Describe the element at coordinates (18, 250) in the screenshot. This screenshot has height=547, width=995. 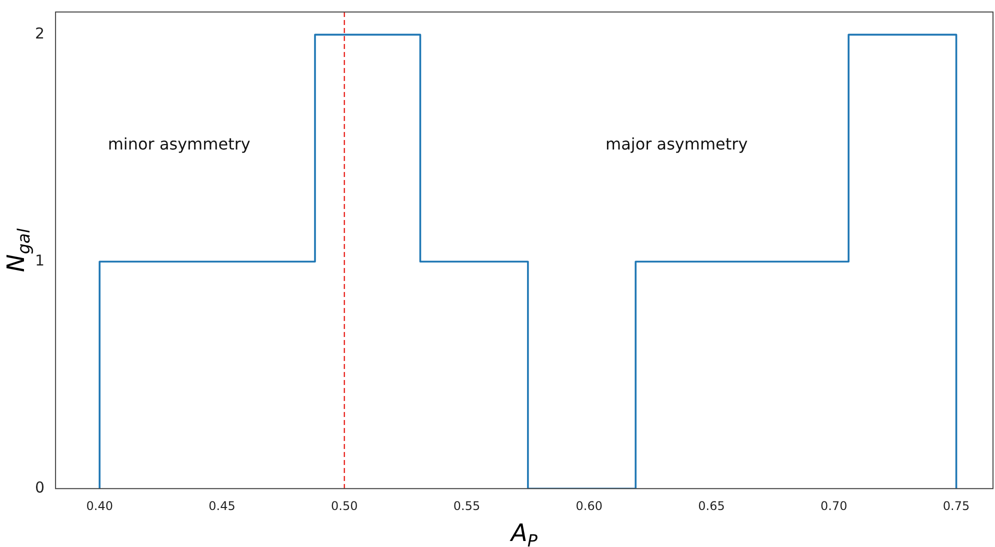
I see `y-axis-title: Ngal` at that location.